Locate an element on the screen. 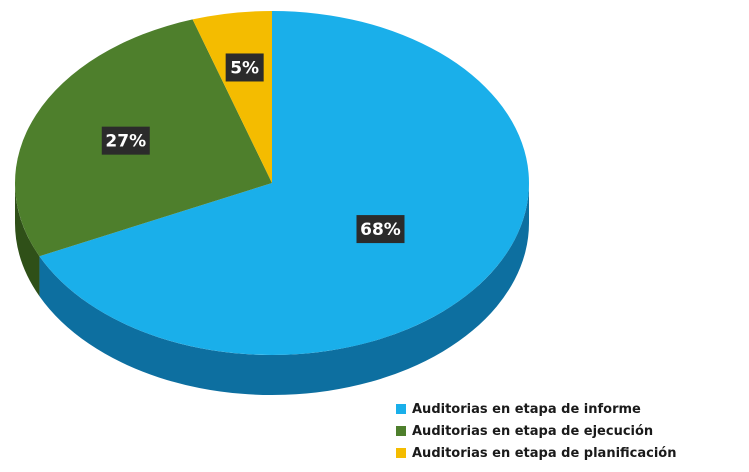  data-label-planificacion: 5% is located at coordinates (244, 68).